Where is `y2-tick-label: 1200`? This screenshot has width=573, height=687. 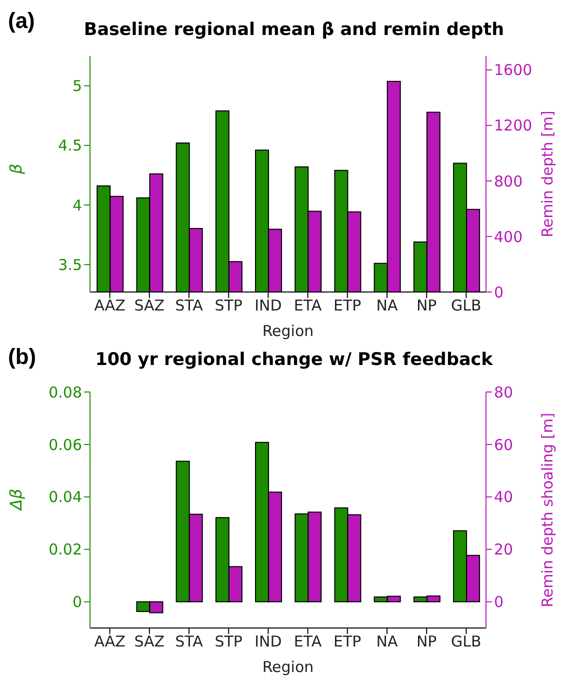
y2-tick-label: 1200 is located at coordinates (513, 125).